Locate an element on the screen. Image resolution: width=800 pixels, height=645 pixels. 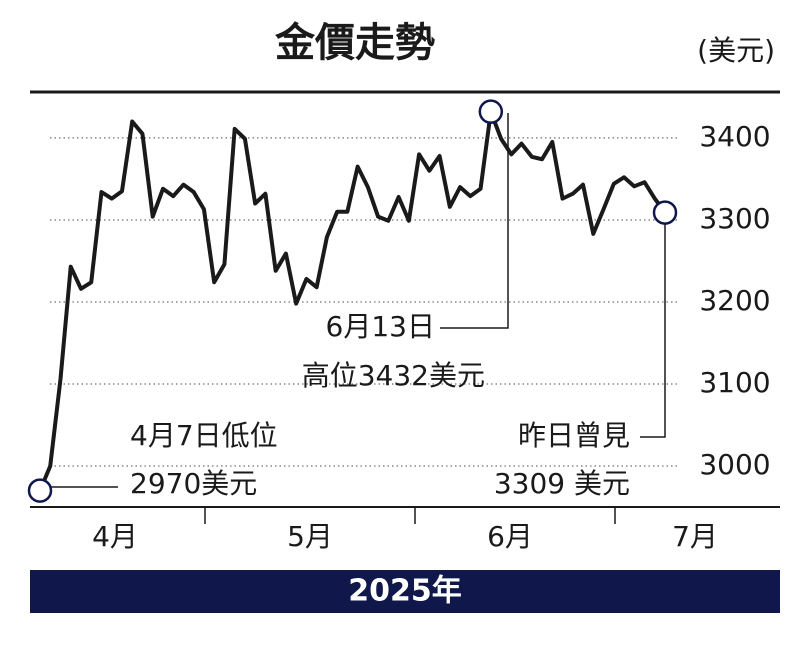
x-tick-label: 4月 is located at coordinates (115, 536).